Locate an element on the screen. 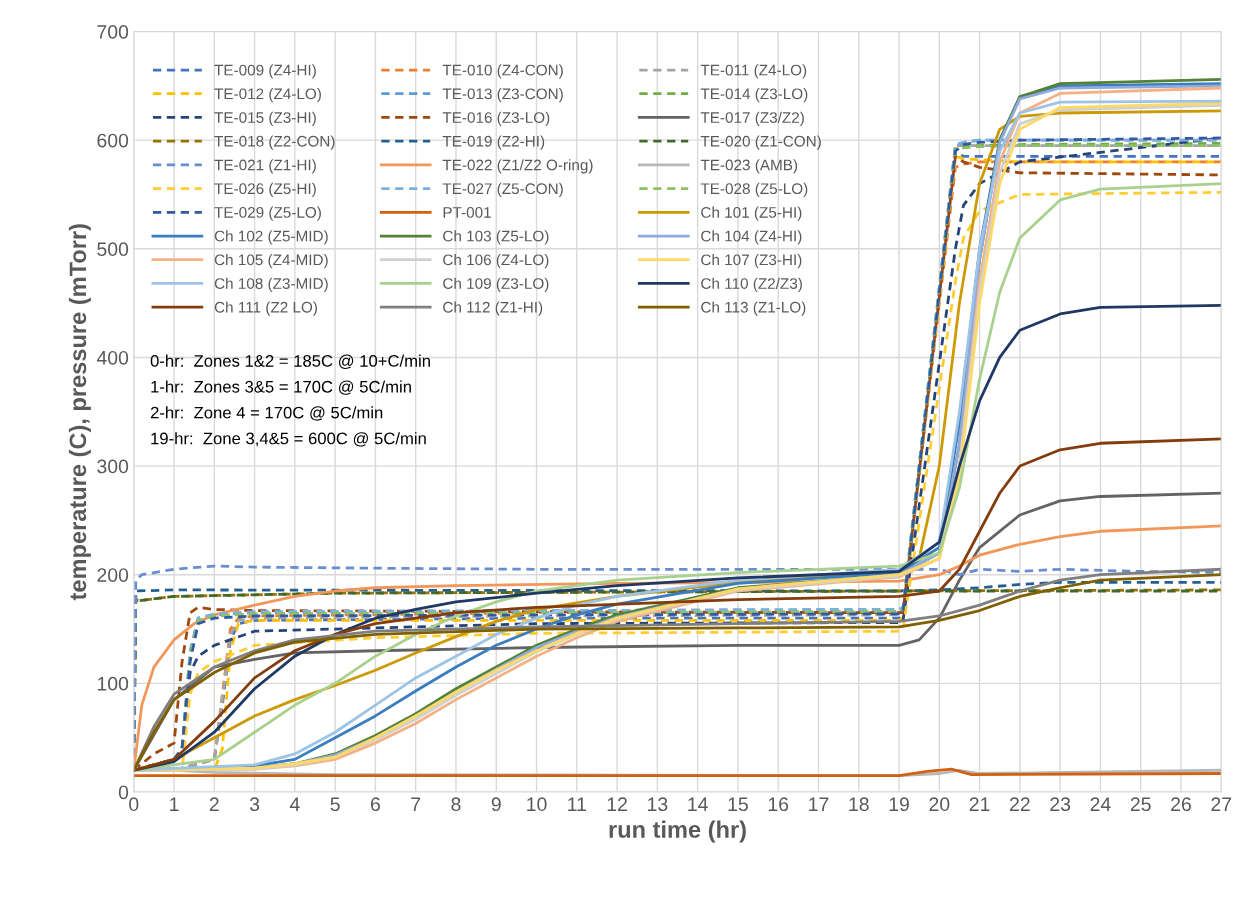 The width and height of the screenshot is (1250, 901). x-tick-label: 14 is located at coordinates (698, 804).